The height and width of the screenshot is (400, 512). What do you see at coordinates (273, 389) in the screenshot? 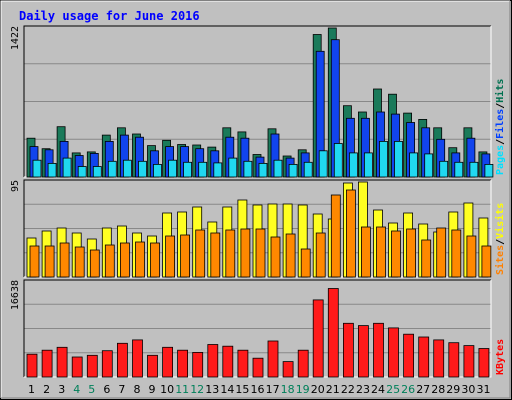
I see `x-tick-label-day-17: 17` at bounding box center [273, 389].